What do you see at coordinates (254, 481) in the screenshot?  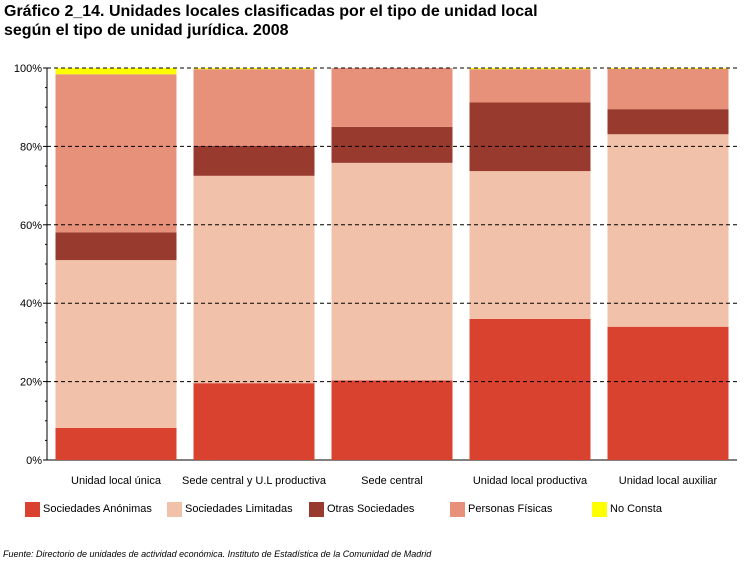 I see `x-tick-label: Sede central y U.L productiva` at bounding box center [254, 481].